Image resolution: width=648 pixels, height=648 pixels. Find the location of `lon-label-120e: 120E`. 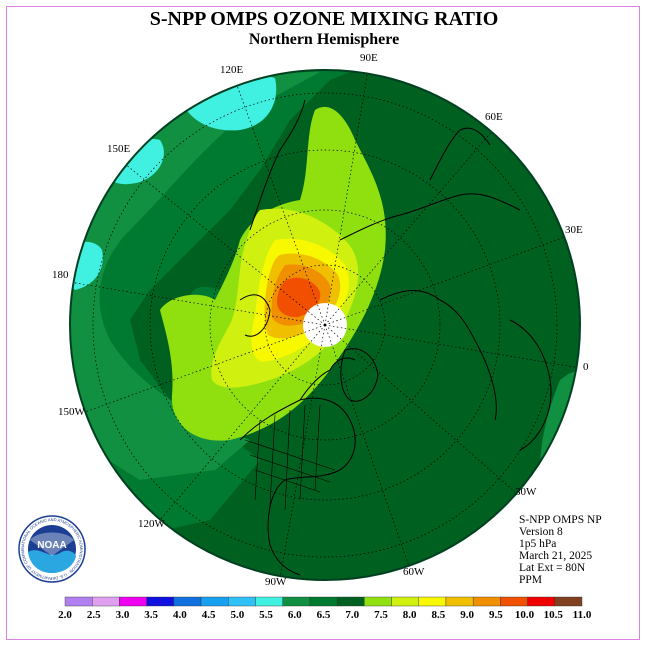

lon-label-120e: 120E is located at coordinates (232, 70).